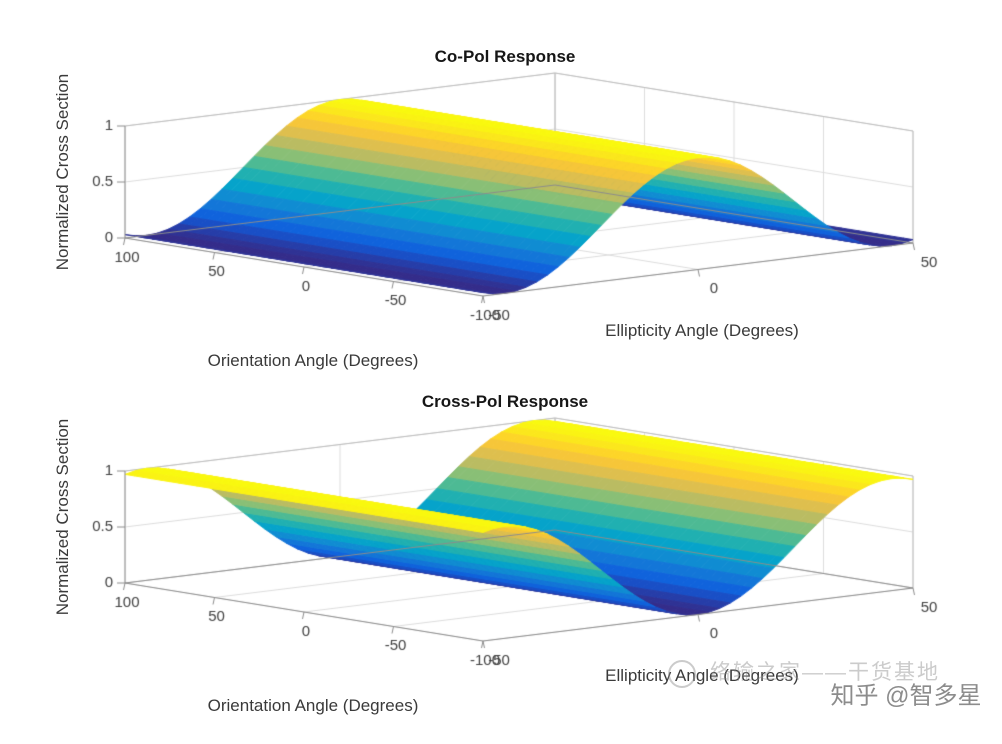 This screenshot has width=1002, height=744. I want to click on copol-xlabel: Ellipticity Angle (Degrees), so click(702, 330).